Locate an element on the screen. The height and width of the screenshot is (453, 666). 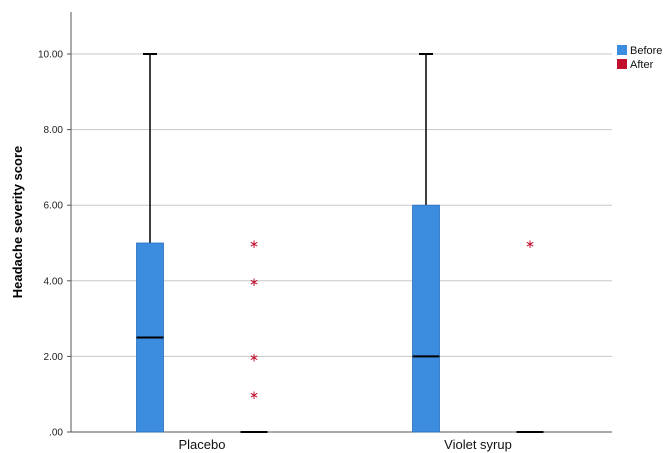
box-body is located at coordinates (426, 318).